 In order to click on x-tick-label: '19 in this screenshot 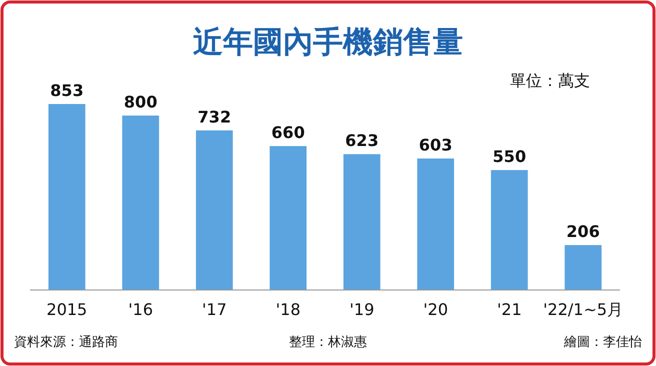, I will do `click(361, 309)`.